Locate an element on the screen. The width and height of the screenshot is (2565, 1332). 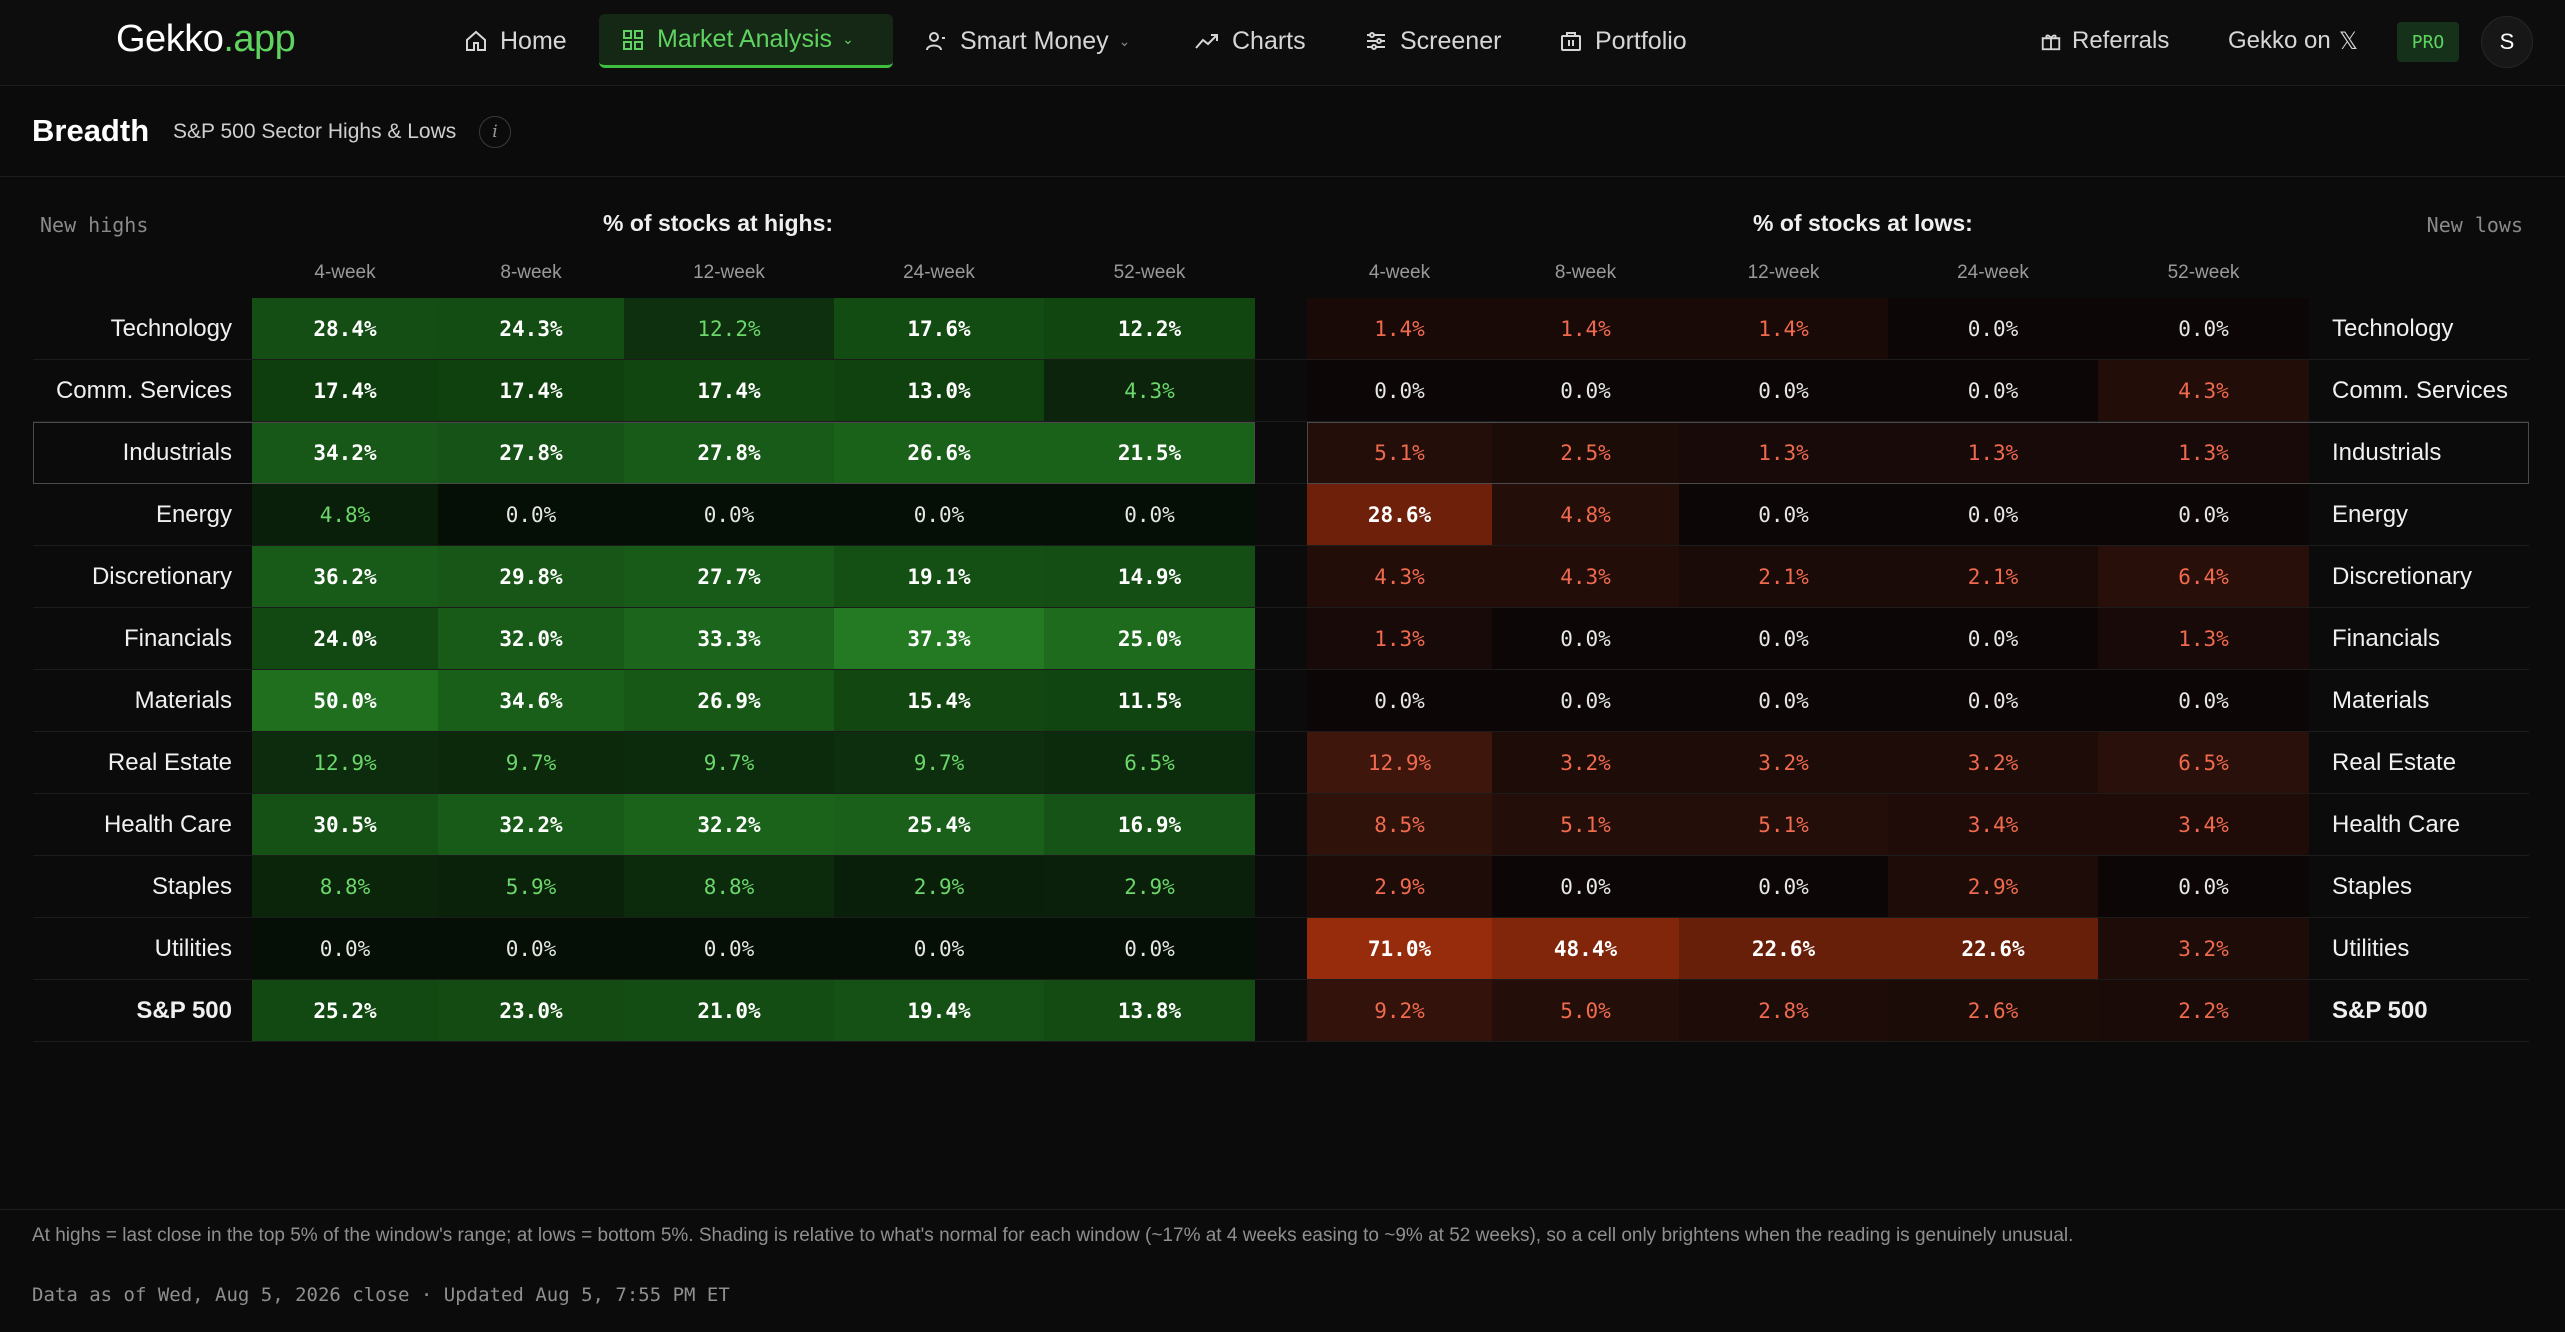
highs-cell: 4.8% is located at coordinates (345, 515).